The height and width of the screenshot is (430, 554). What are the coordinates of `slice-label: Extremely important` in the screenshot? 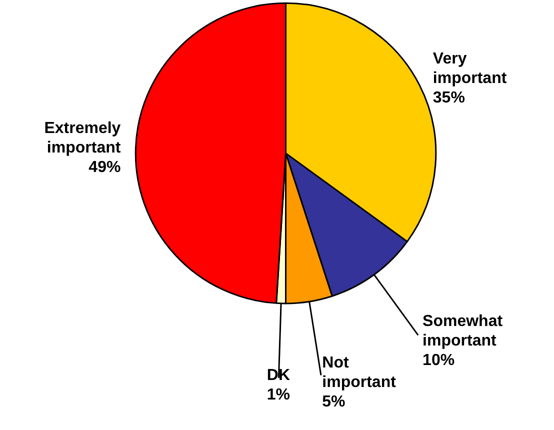 It's located at (83, 138).